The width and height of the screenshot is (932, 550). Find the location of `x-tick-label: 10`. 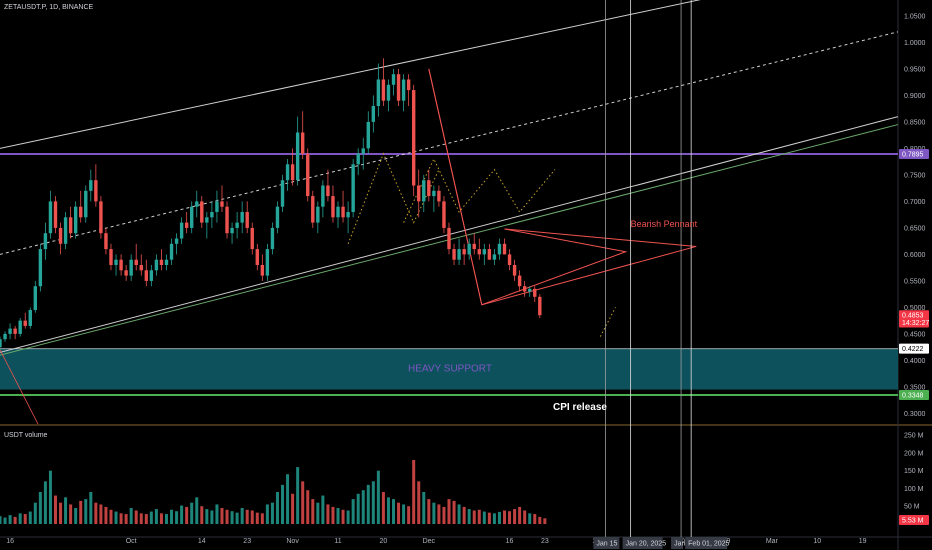

x-tick-label: 10 is located at coordinates (817, 541).